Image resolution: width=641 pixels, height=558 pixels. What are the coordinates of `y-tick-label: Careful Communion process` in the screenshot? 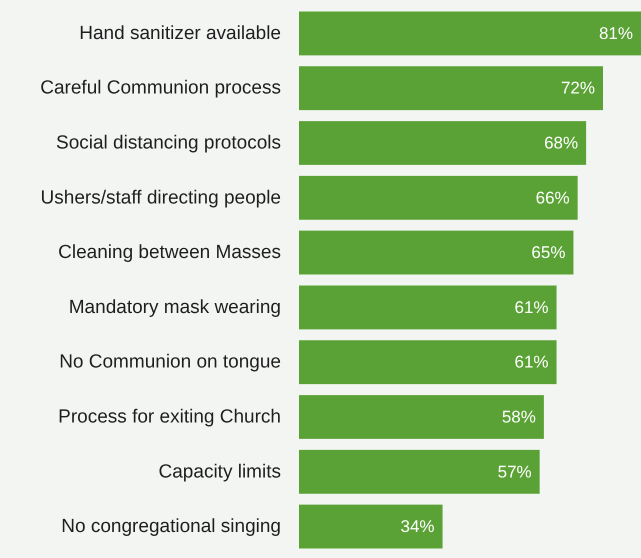 It's located at (160, 88).